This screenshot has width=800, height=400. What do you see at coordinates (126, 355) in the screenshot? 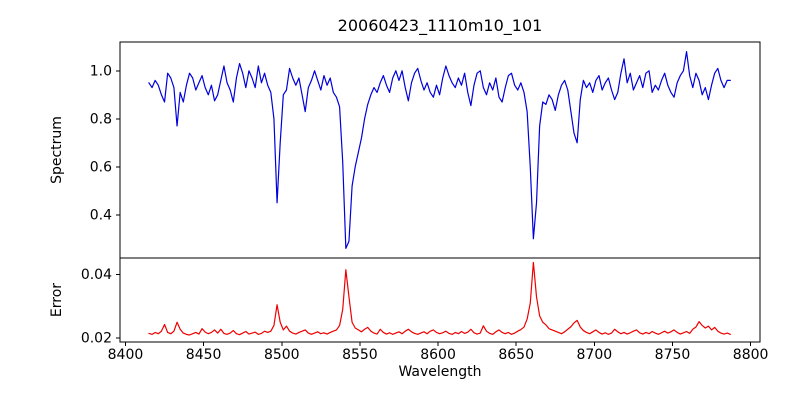
I see `x-tick-label: 8400` at bounding box center [126, 355].